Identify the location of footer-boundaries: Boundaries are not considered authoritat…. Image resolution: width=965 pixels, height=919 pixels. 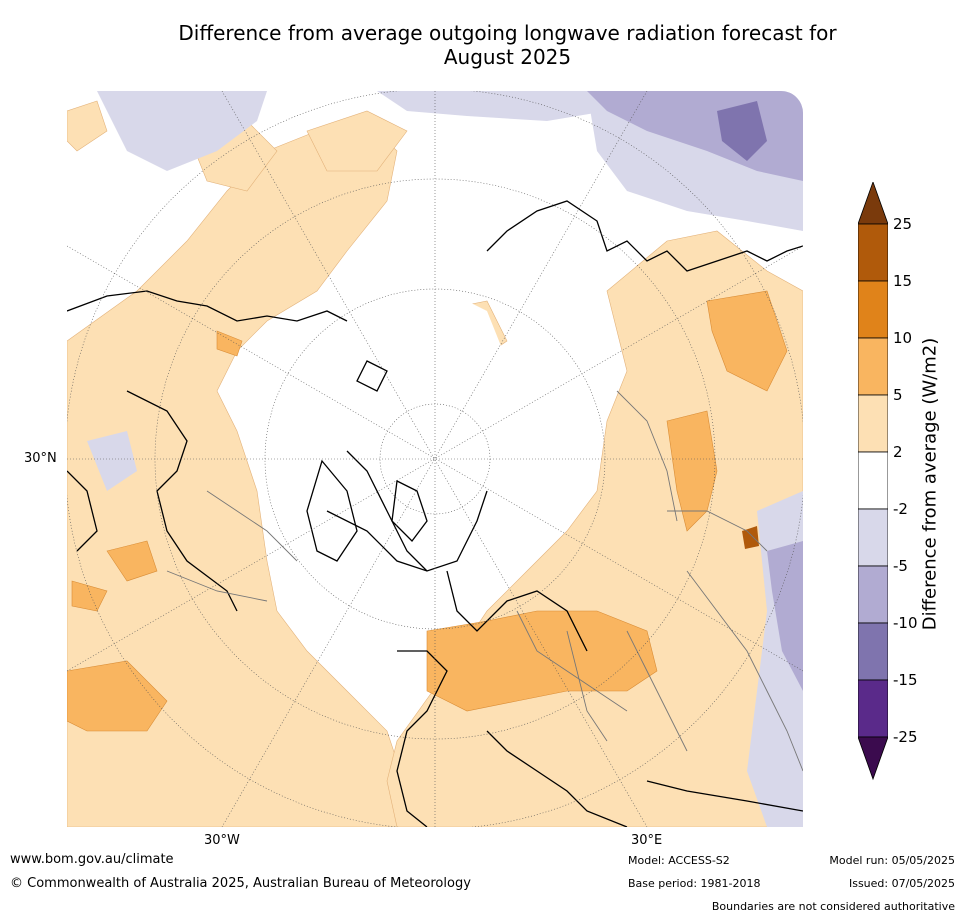
(833, 906).